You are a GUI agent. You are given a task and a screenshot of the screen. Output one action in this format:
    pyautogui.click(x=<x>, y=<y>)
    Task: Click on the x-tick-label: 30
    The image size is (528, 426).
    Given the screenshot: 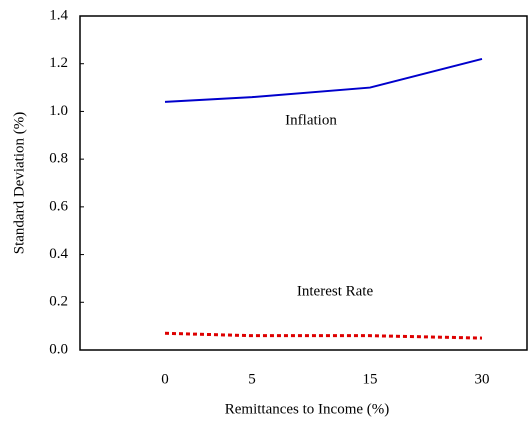 What is the action you would take?
    pyautogui.click(x=482, y=379)
    